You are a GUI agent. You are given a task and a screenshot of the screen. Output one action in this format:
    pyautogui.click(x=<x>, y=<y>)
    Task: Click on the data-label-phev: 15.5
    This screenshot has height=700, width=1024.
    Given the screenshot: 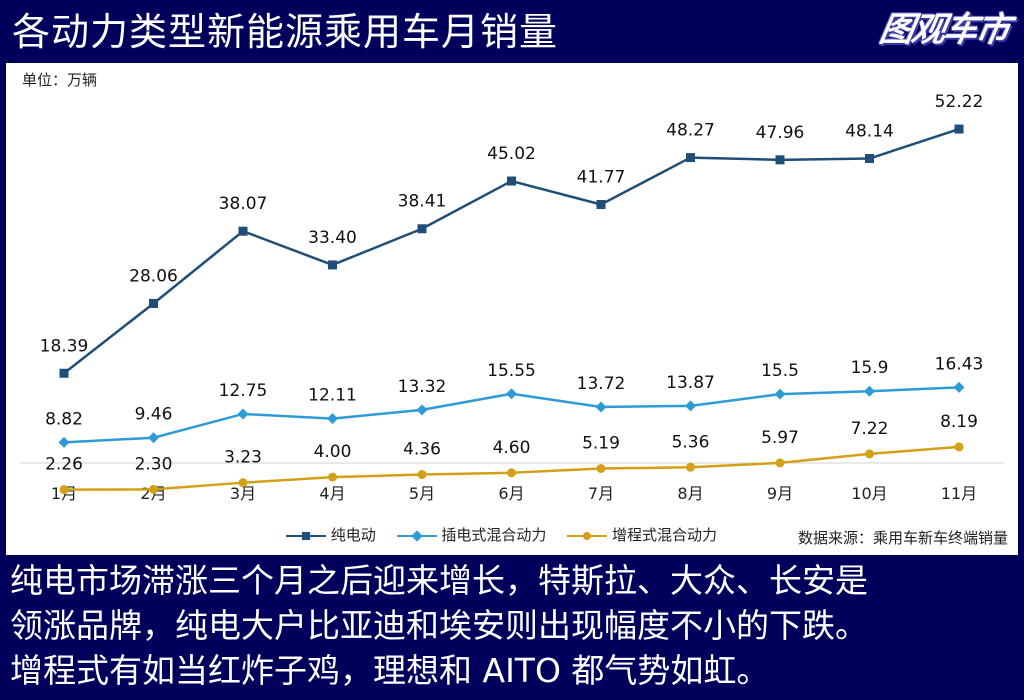 What is the action you would take?
    pyautogui.click(x=780, y=371)
    